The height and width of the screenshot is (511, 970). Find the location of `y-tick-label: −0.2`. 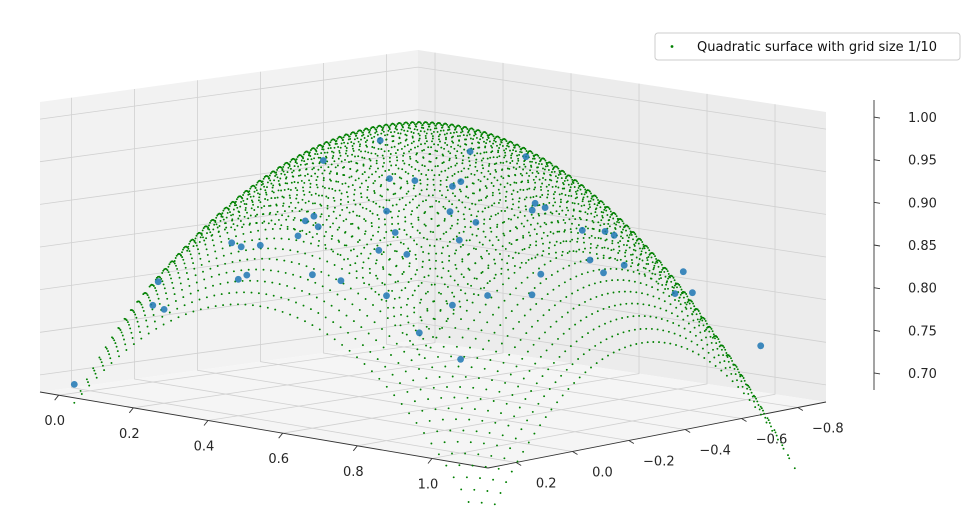

y-tick-label: −0.2 is located at coordinates (659, 462).